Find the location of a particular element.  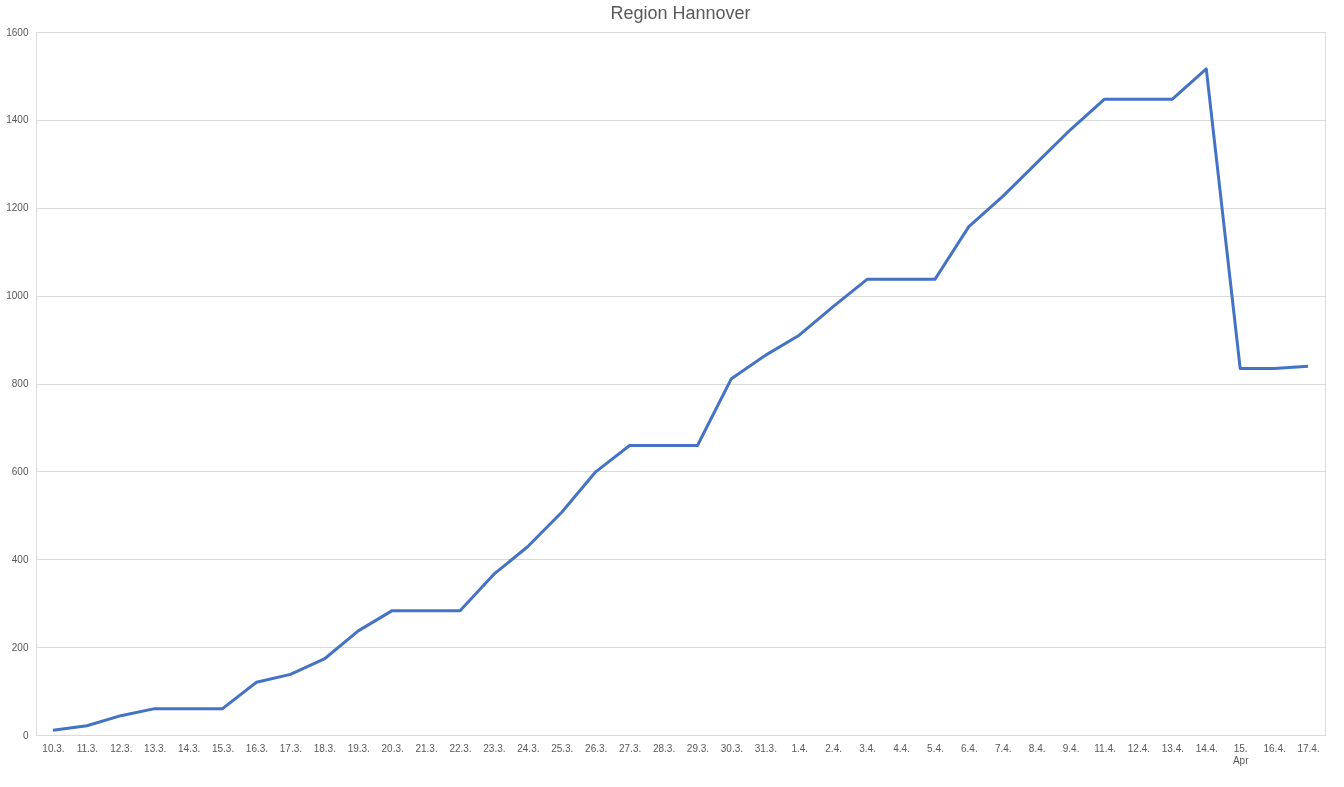

x-tick-label: 5.4. is located at coordinates (935, 748).